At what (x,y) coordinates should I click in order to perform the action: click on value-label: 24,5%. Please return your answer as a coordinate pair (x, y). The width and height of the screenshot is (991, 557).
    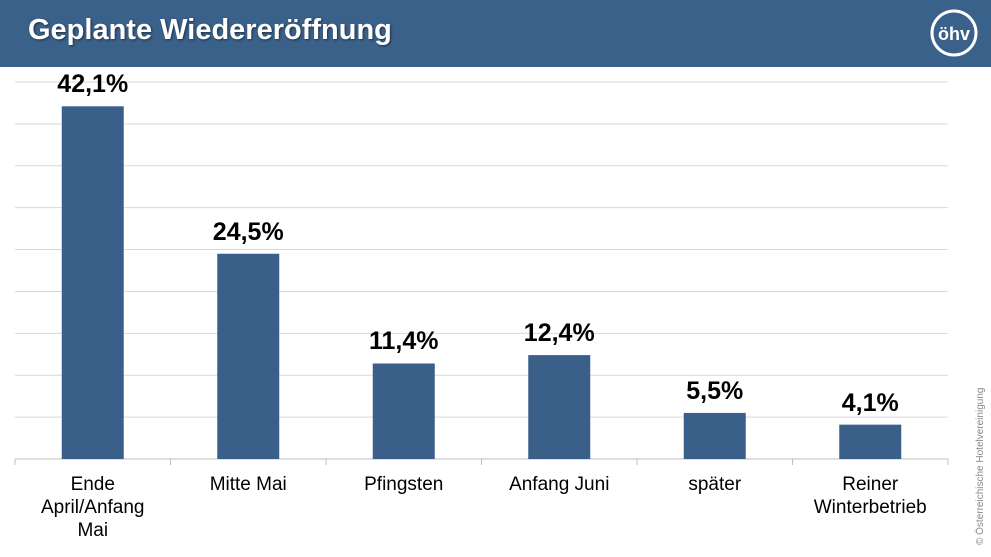
    Looking at the image, I should click on (248, 231).